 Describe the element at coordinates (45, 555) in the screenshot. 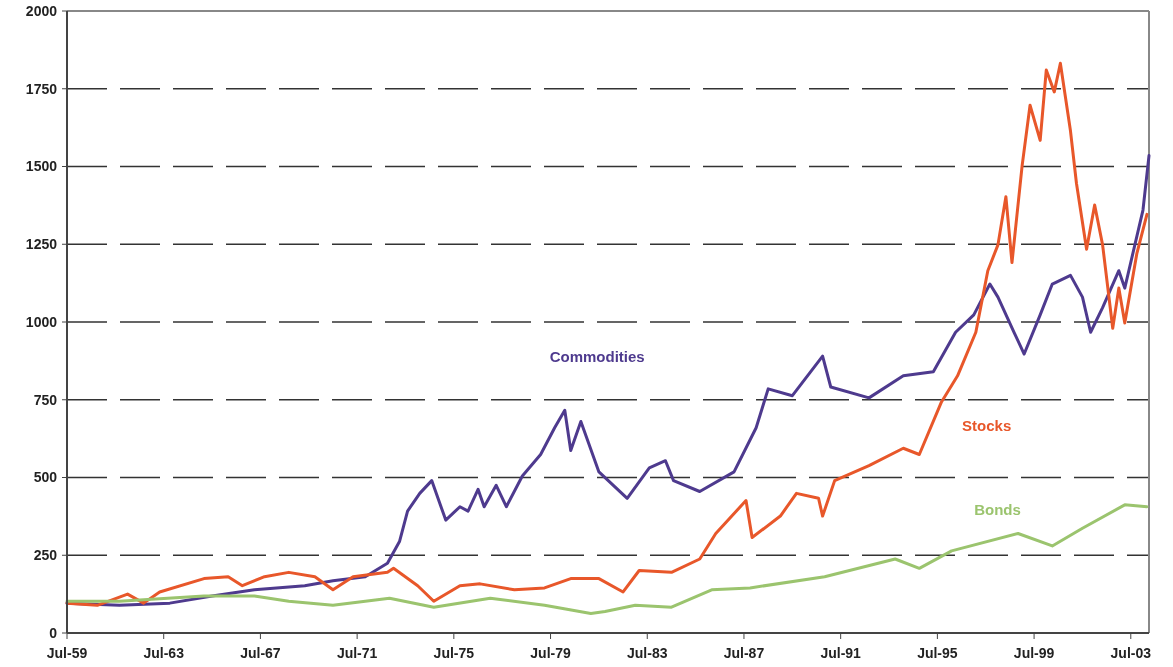

I see `y-tick-label: 250` at that location.